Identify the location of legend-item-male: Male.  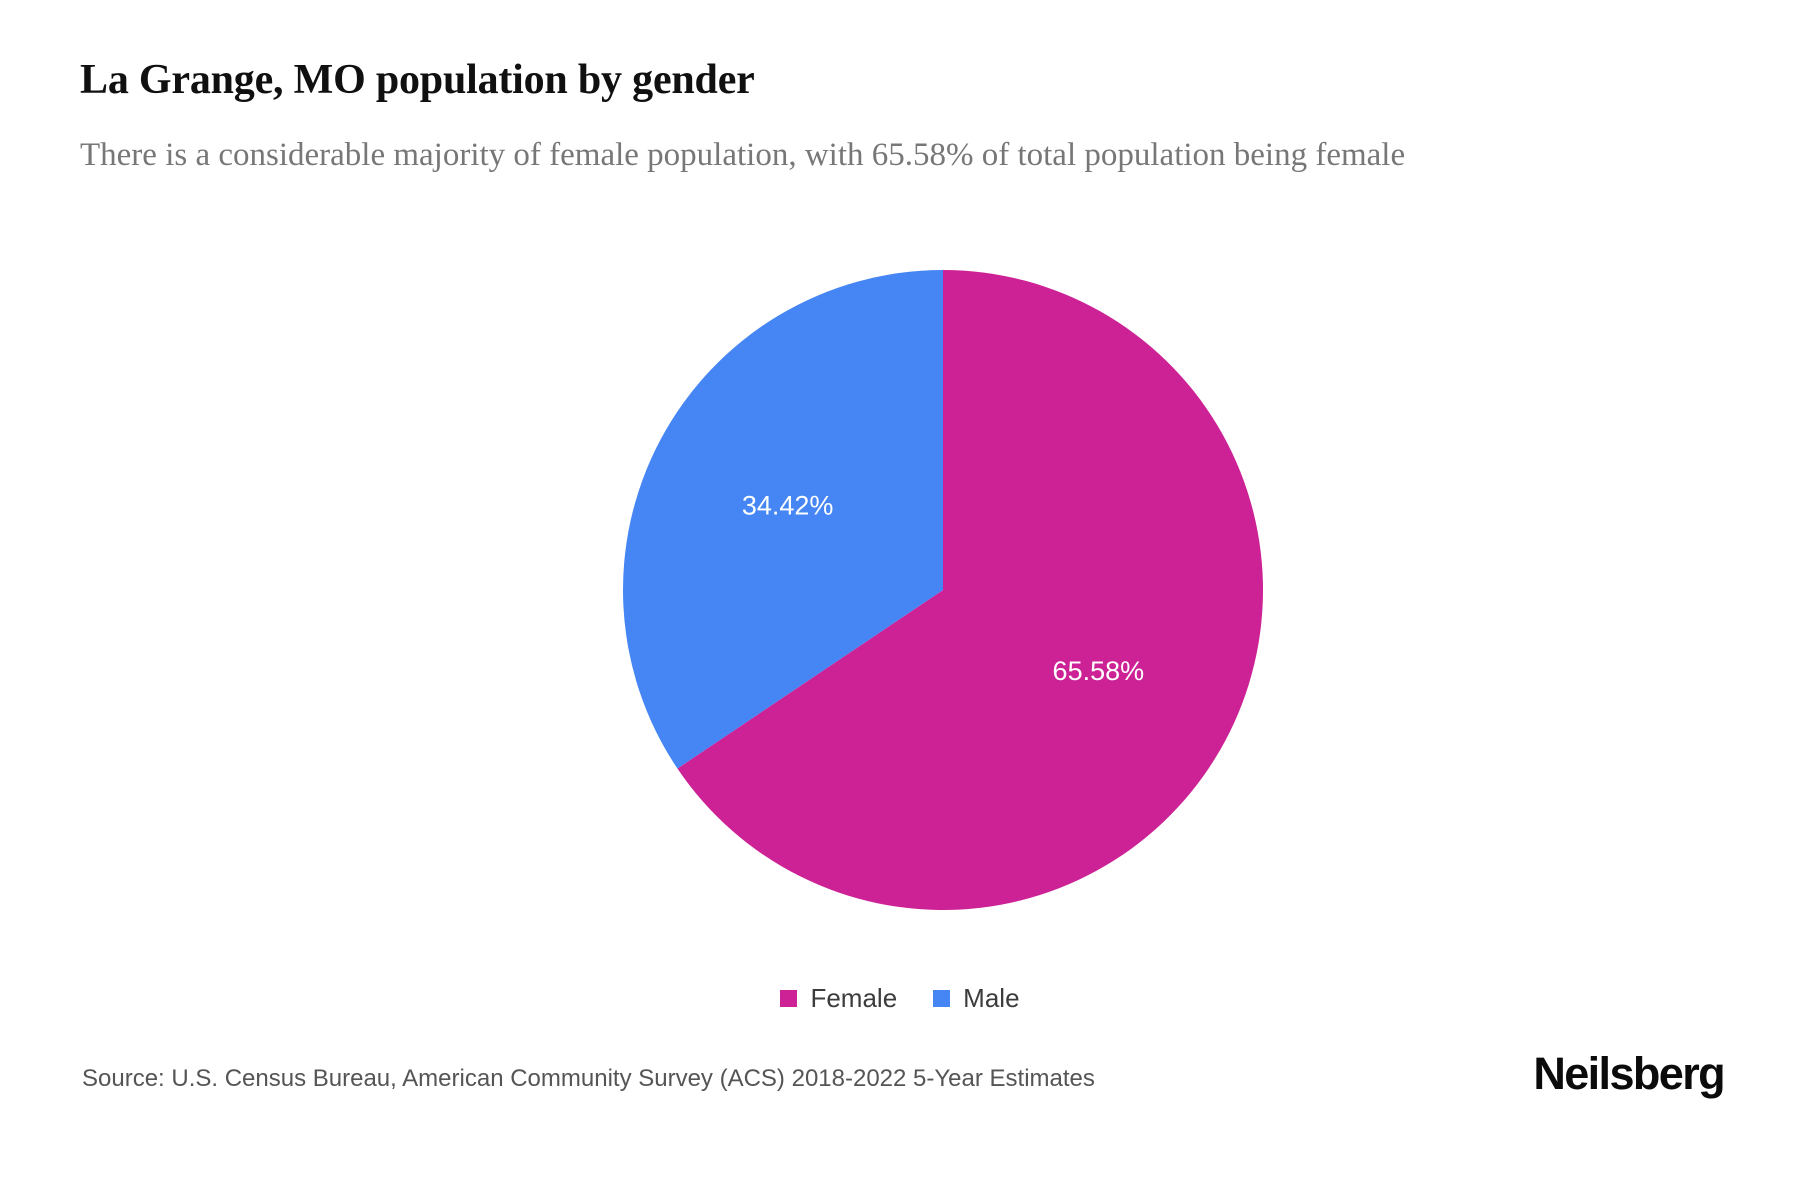
(976, 998).